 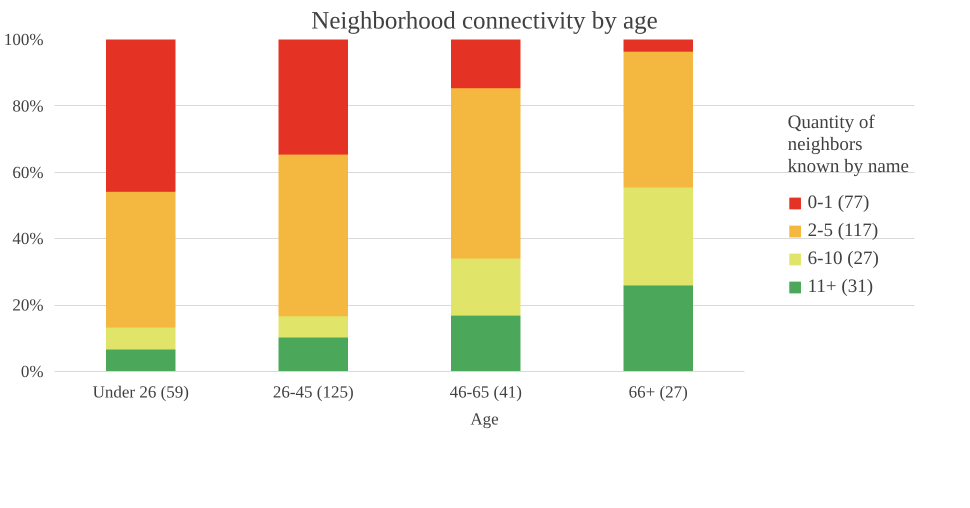 What do you see at coordinates (839, 203) in the screenshot?
I see `legend-label: 0-1 (77)` at bounding box center [839, 203].